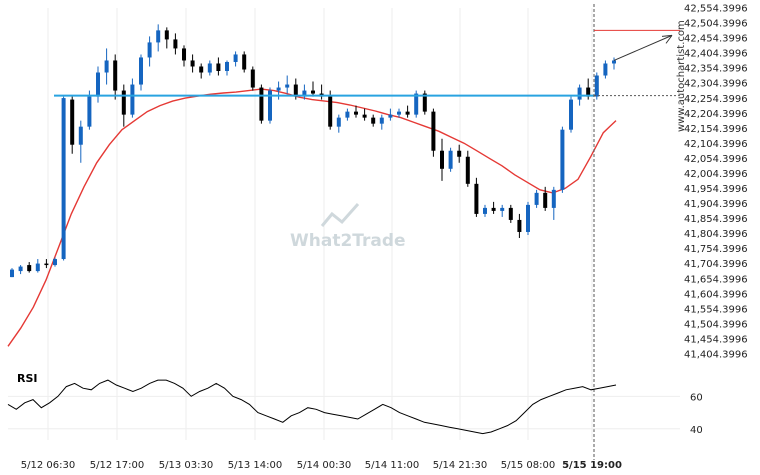 The image size is (760, 475). Describe the element at coordinates (667, 39) in the screenshot. I see `projection-arrowhead` at that location.